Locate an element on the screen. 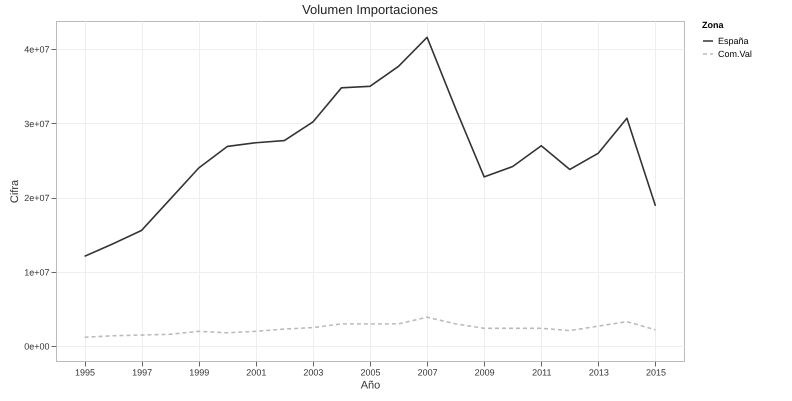  x-tick-label: 1995 is located at coordinates (85, 373).